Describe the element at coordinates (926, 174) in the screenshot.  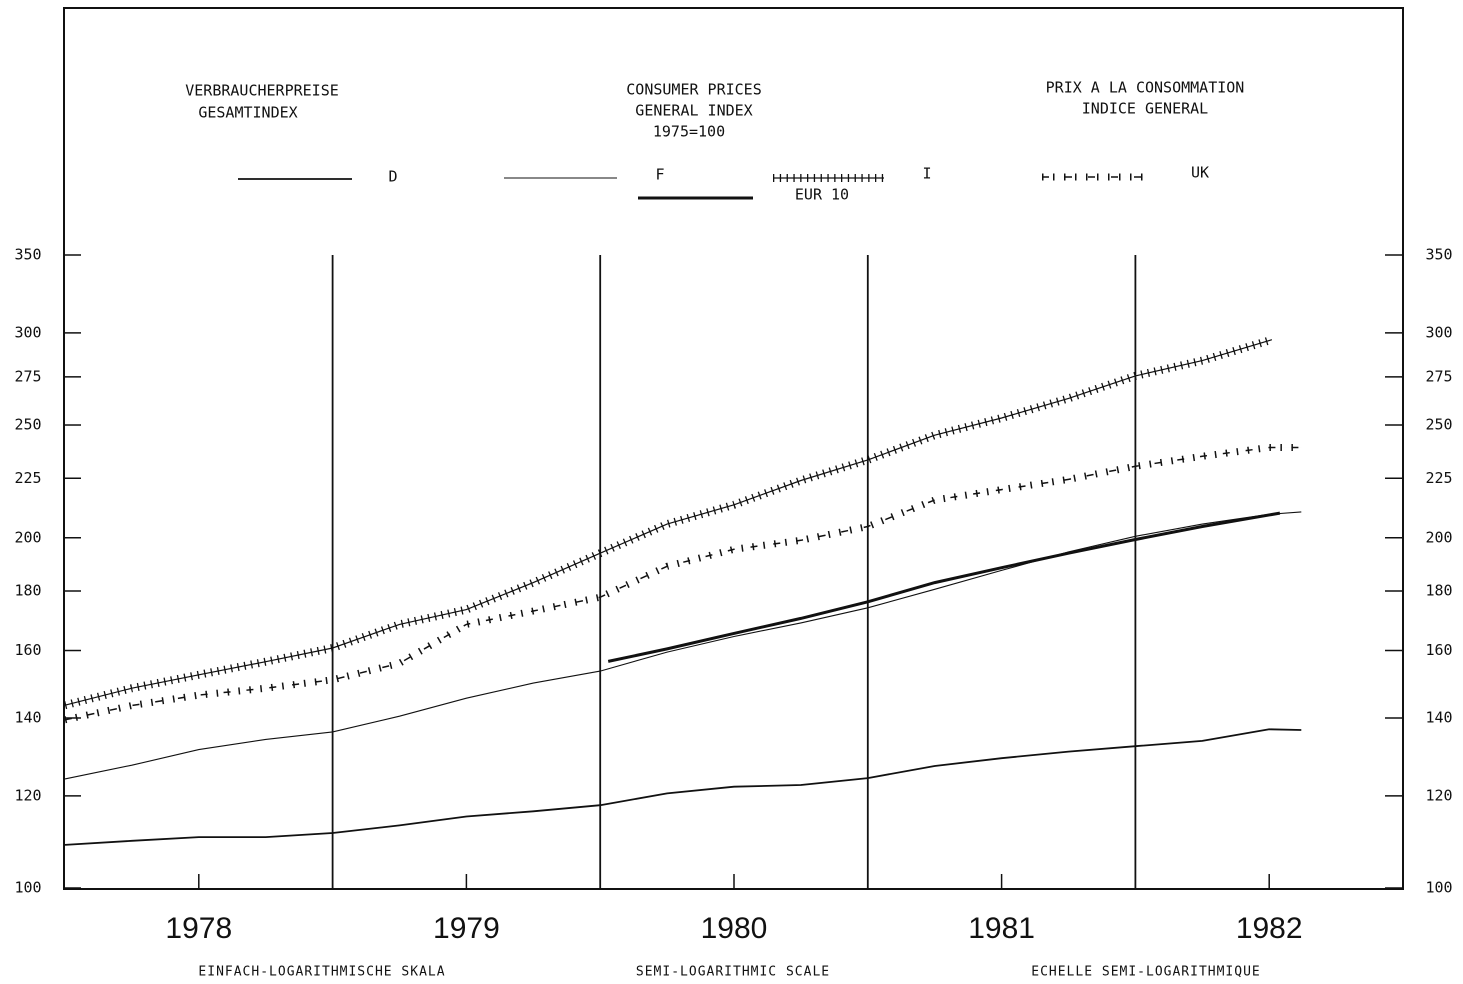
I see `legend-label: I` at that location.